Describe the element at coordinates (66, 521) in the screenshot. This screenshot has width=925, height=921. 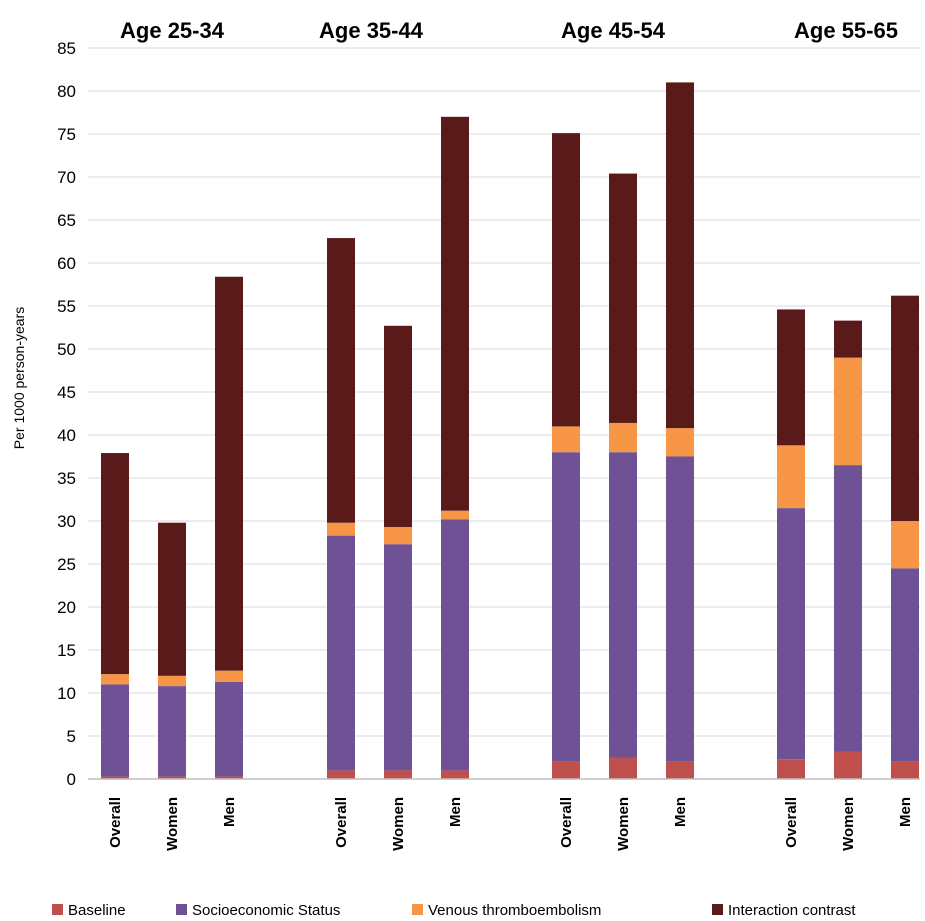
I see `y-tick-label: 30` at that location.